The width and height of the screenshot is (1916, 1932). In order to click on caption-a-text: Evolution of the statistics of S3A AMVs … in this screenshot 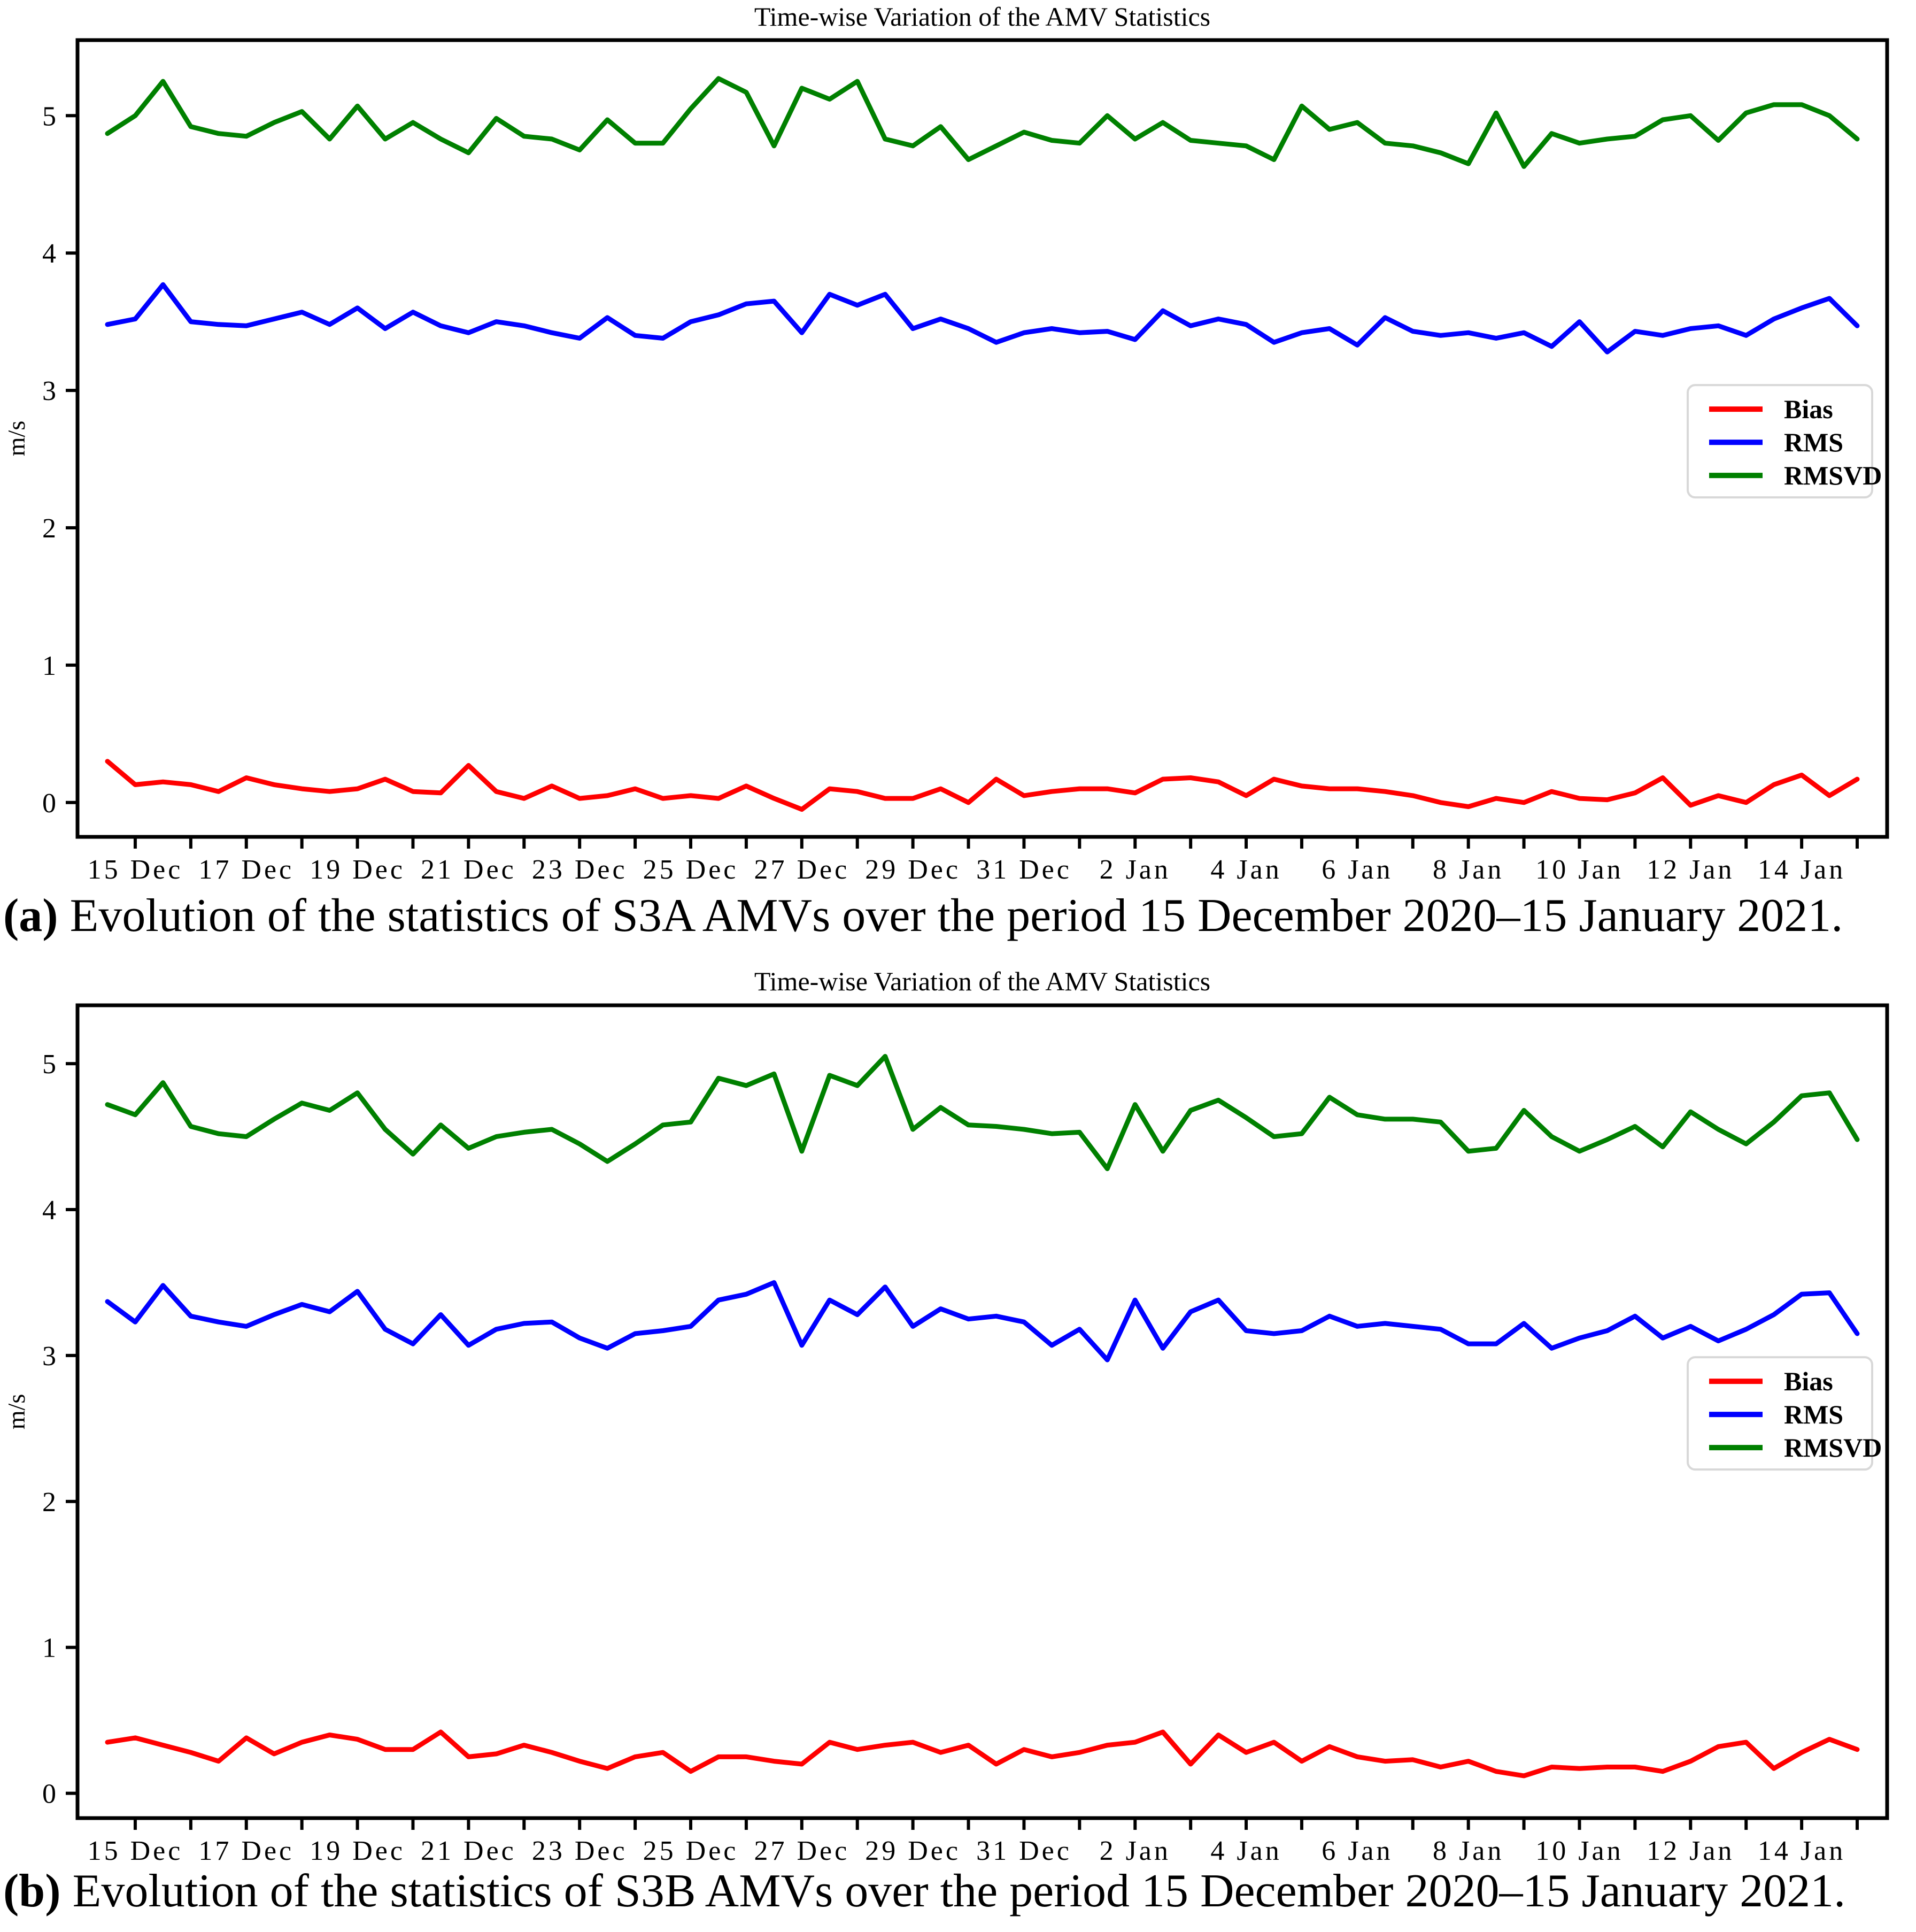, I will do `click(950, 916)`.